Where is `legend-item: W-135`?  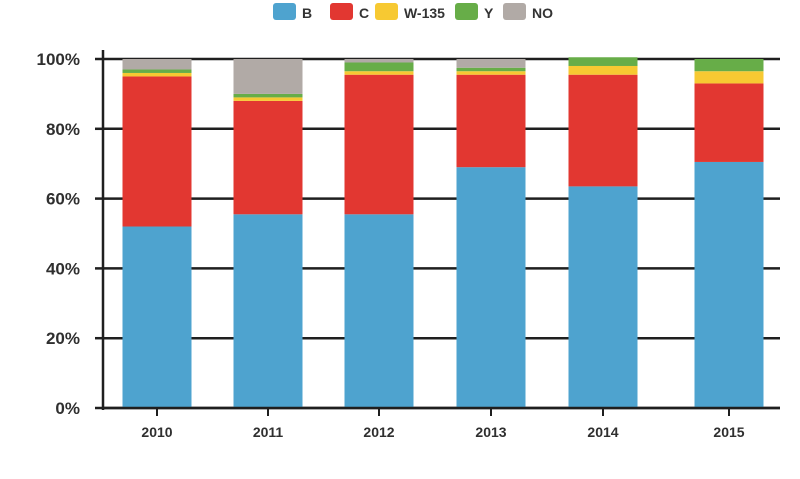
legend-item: W-135 is located at coordinates (410, 12).